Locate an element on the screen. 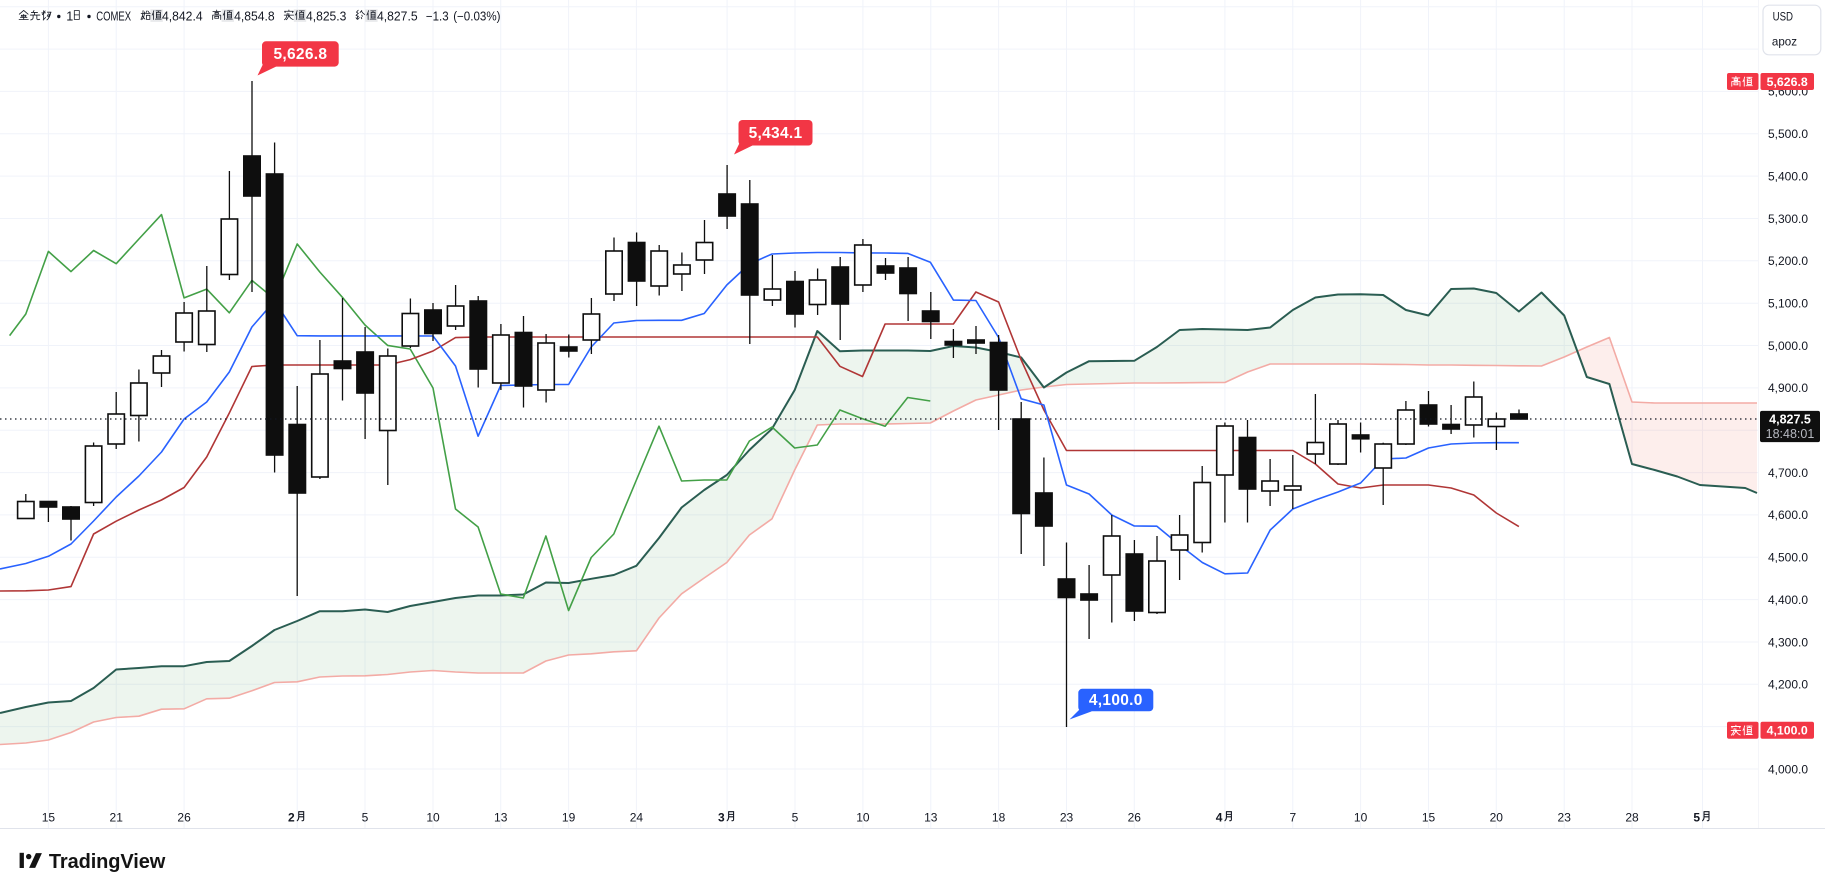 The height and width of the screenshot is (884, 1825). svg-text: 4 is located at coordinates (1219, 817).